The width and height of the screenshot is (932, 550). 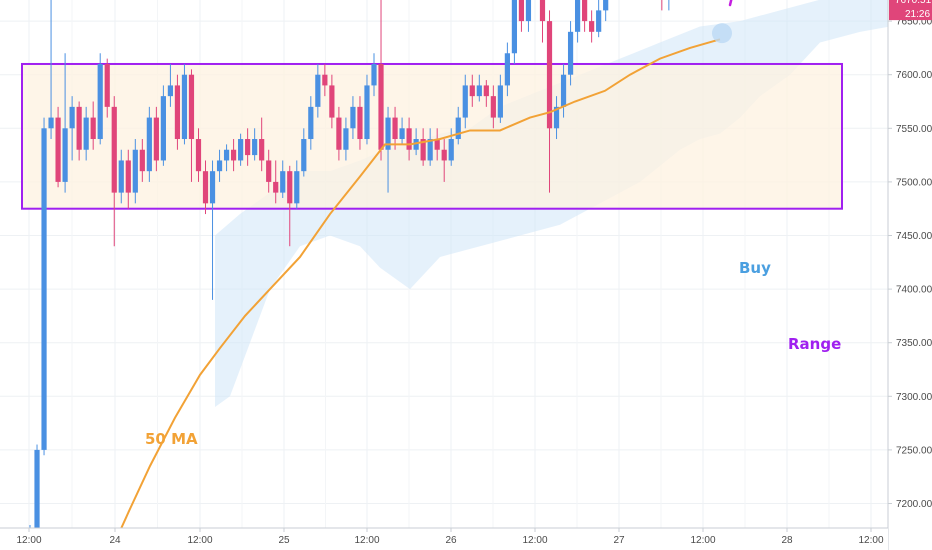 What do you see at coordinates (914, 129) in the screenshot?
I see `price-tick-label: 7550.00` at bounding box center [914, 129].